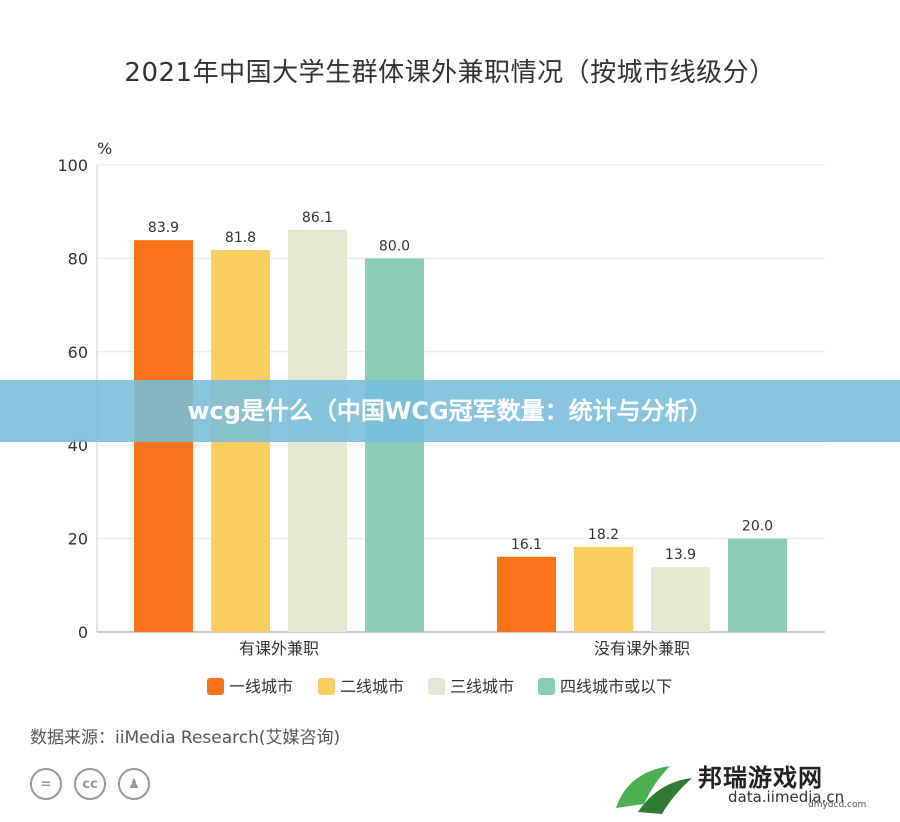 The height and width of the screenshot is (822, 900). I want to click on y-tick-label: 100, so click(72, 165).